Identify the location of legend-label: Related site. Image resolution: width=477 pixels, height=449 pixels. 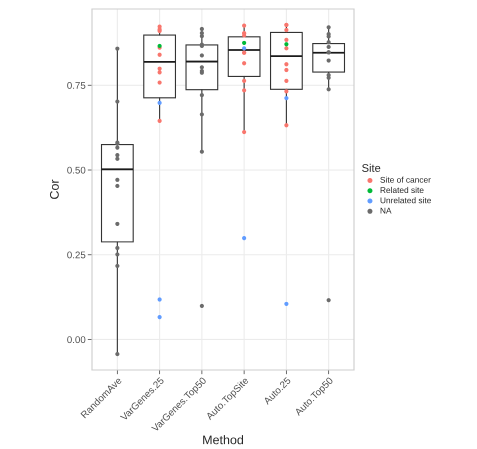
(402, 190).